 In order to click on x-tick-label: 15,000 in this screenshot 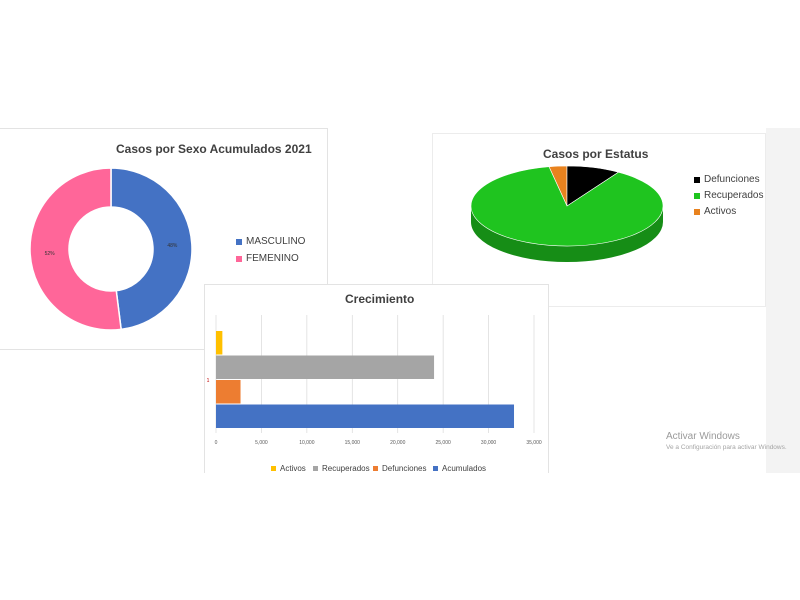, I will do `click(353, 443)`.